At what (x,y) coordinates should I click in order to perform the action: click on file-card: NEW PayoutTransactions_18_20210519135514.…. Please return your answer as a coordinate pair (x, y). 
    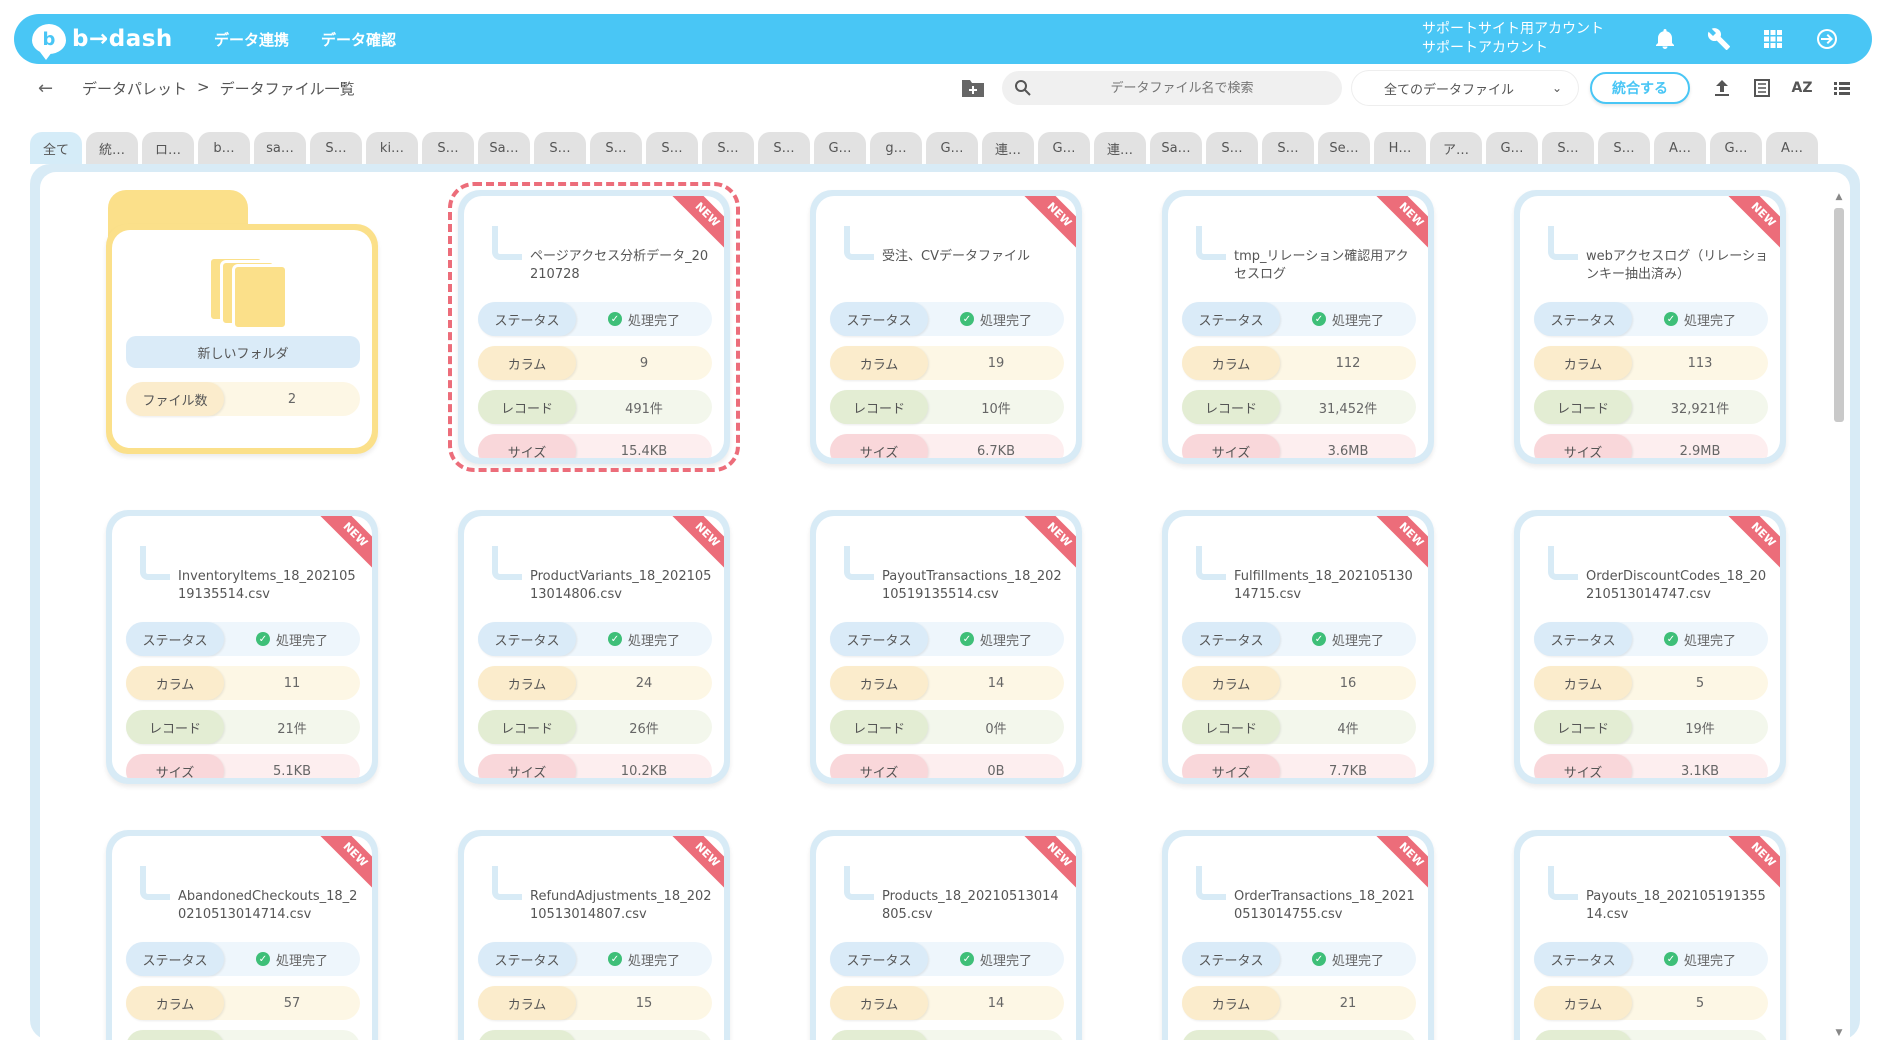
    Looking at the image, I should click on (946, 647).